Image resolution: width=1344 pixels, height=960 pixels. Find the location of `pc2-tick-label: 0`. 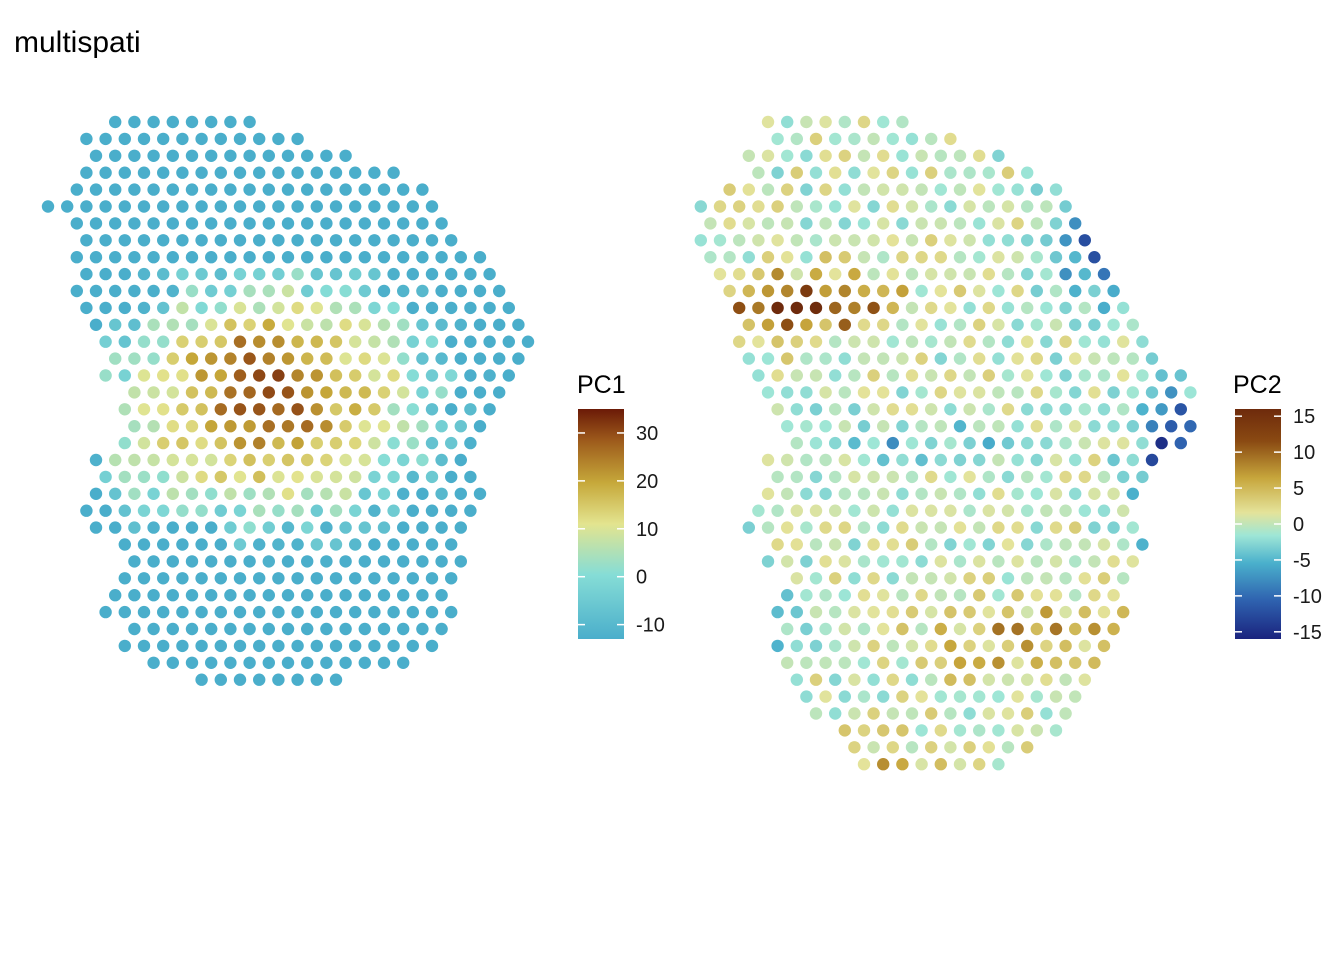

pc2-tick-label: 0 is located at coordinates (1298, 525).